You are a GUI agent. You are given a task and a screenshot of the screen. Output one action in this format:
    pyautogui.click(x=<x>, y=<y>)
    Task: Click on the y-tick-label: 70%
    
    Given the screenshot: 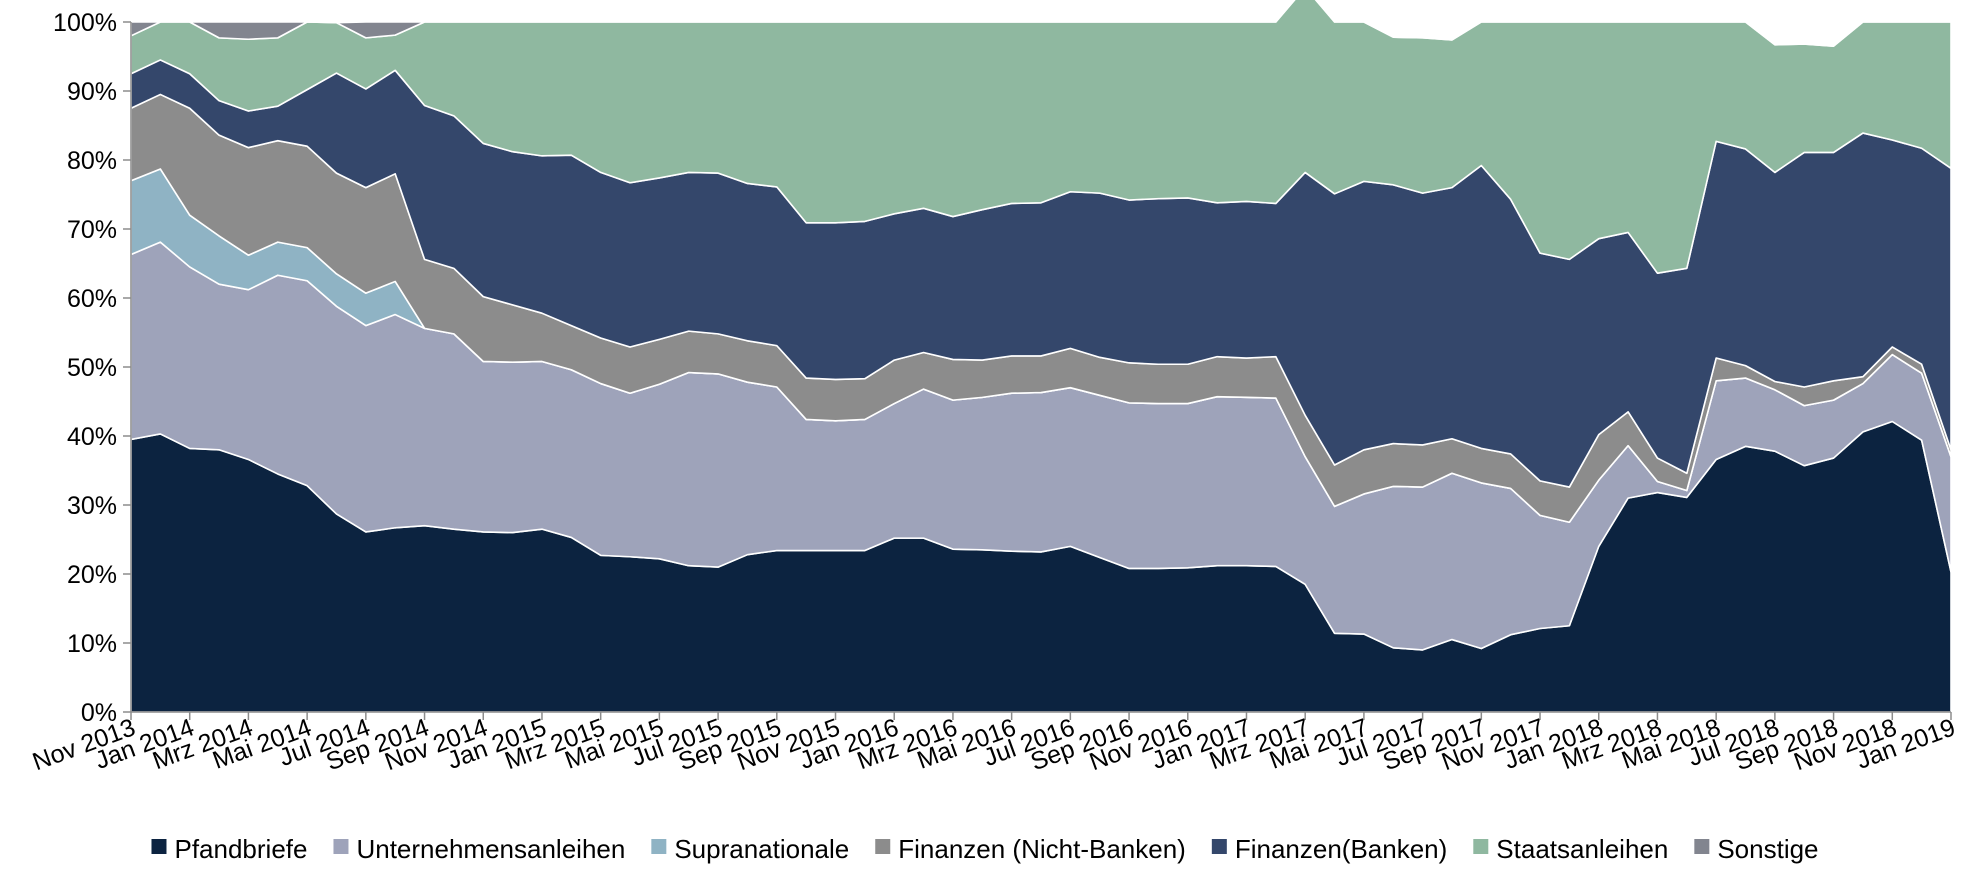 What is the action you would take?
    pyautogui.click(x=92, y=230)
    